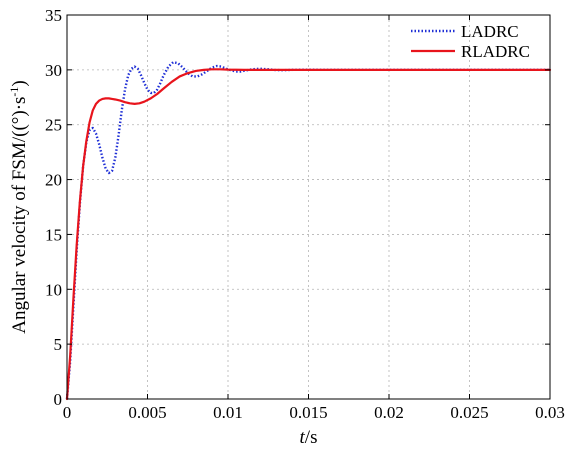 The width and height of the screenshot is (578, 449). What do you see at coordinates (550, 412) in the screenshot?
I see `x-tick-label: 0.03` at bounding box center [550, 412].